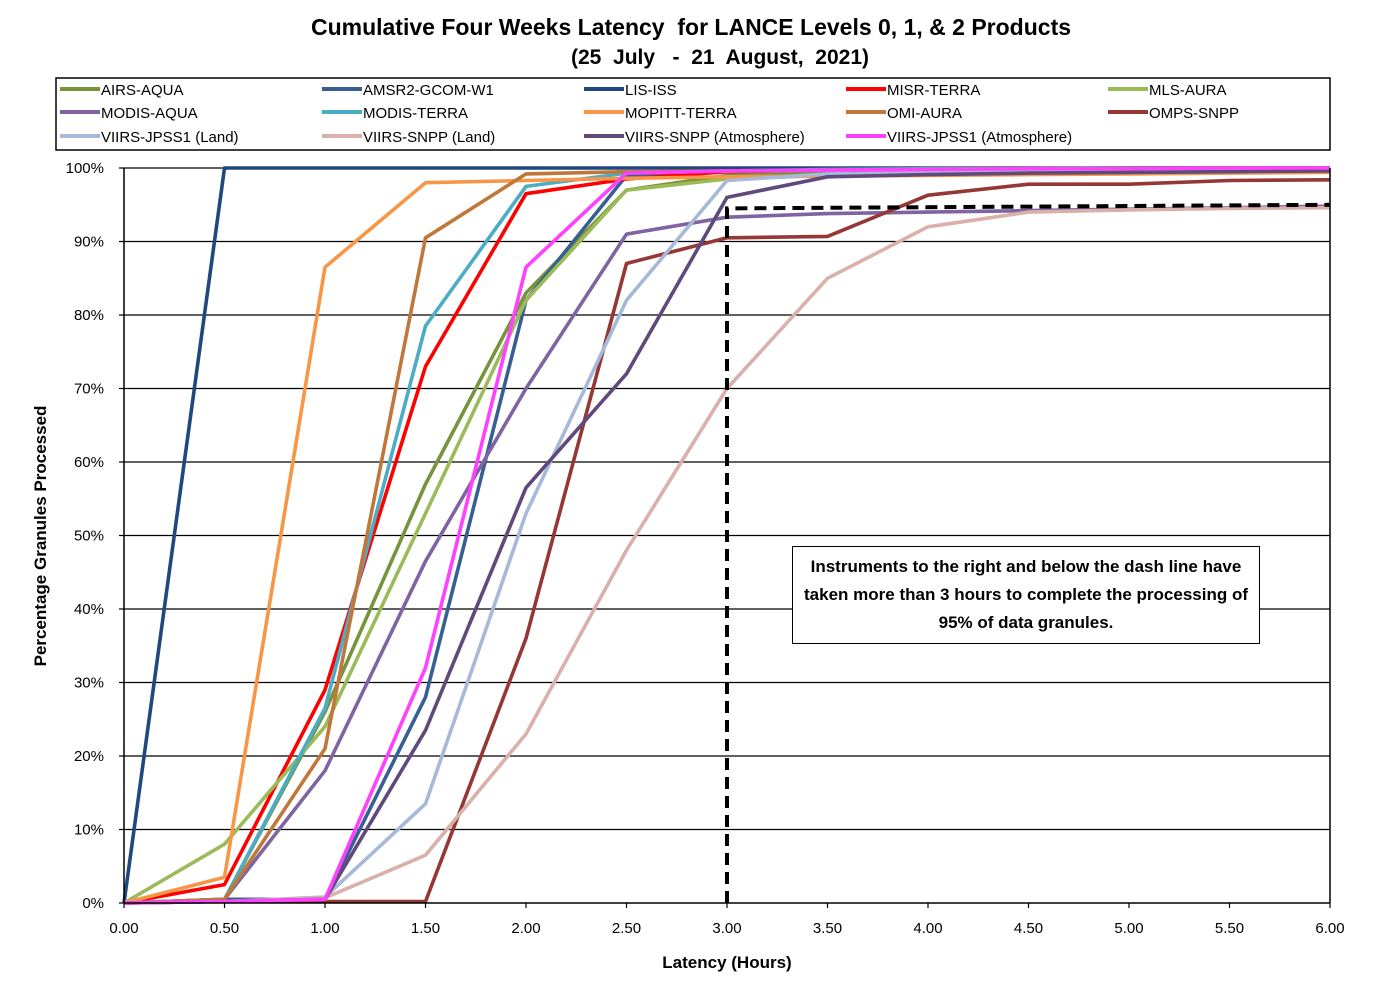 The image size is (1373, 995). What do you see at coordinates (123, 928) in the screenshot?
I see `x-tick-label: 0.00` at bounding box center [123, 928].